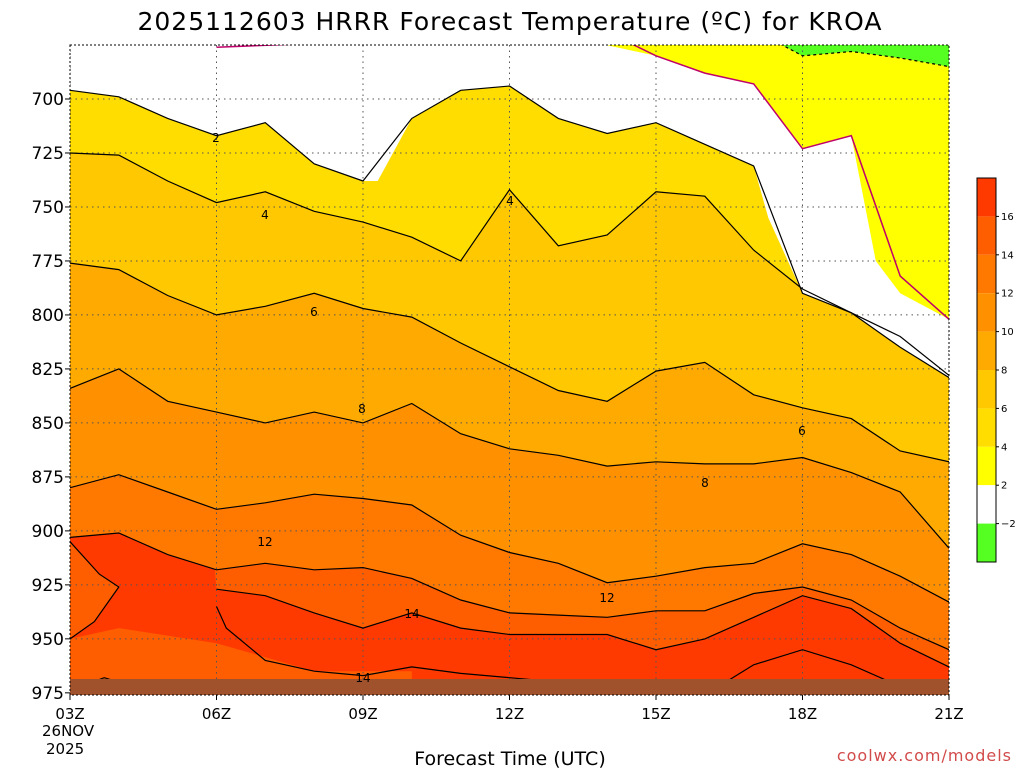  I want to click on y-tick-label: 725, so click(48, 154).